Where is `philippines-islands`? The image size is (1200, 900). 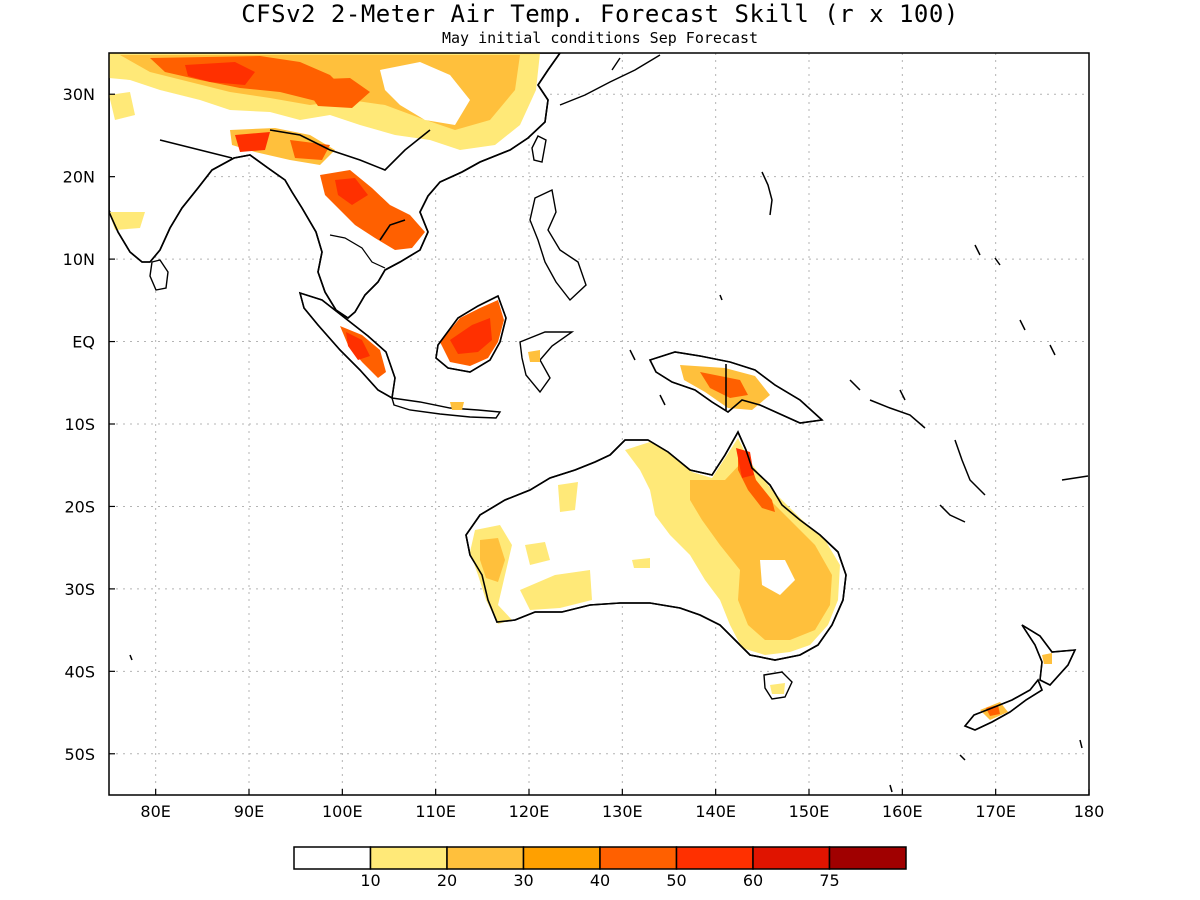
philippines-islands is located at coordinates (558, 245).